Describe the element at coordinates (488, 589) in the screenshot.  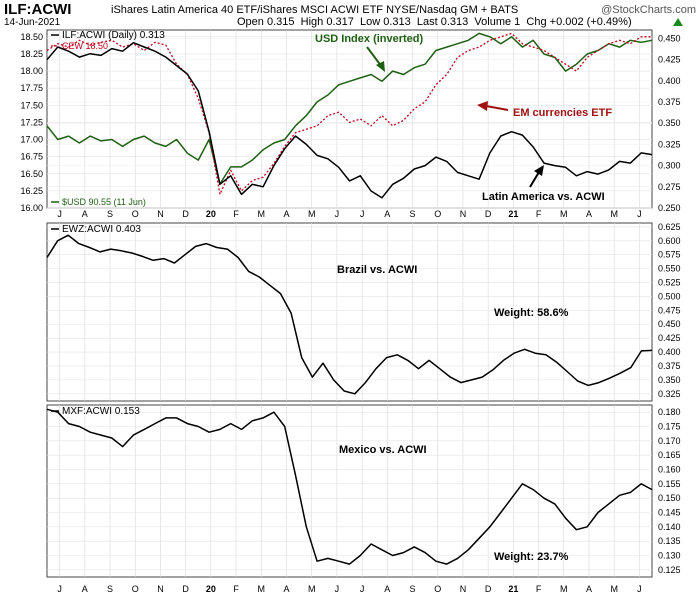
I see `x-tick-label-bottom: D` at that location.